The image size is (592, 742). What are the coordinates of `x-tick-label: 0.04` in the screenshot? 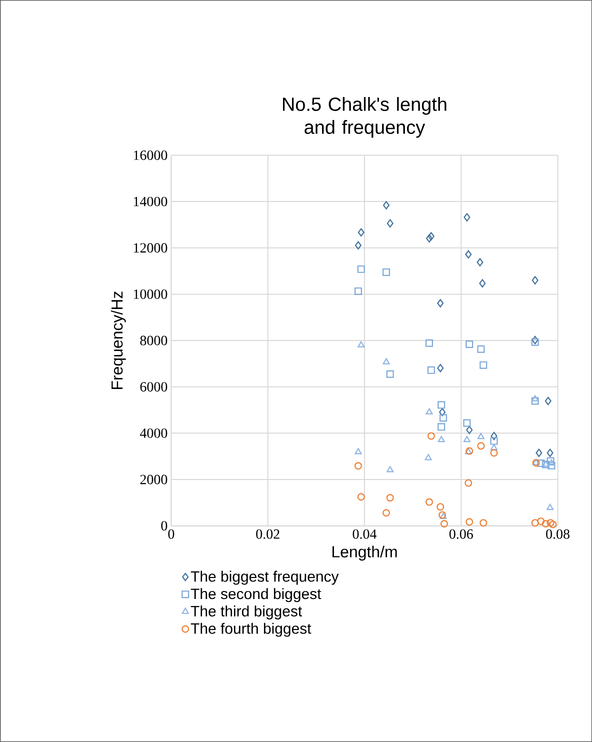 It's located at (364, 534).